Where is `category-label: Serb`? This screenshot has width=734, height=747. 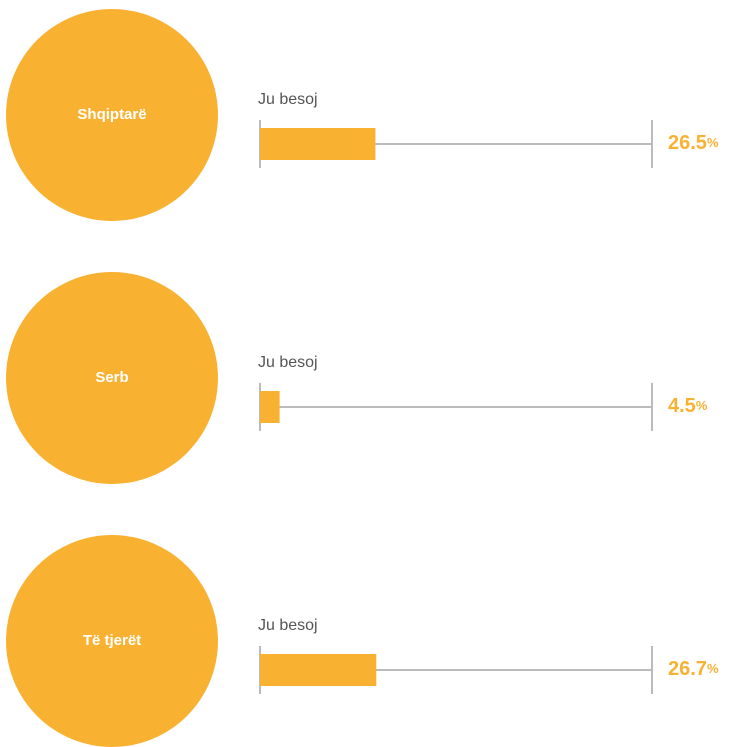 category-label: Serb is located at coordinates (111, 377).